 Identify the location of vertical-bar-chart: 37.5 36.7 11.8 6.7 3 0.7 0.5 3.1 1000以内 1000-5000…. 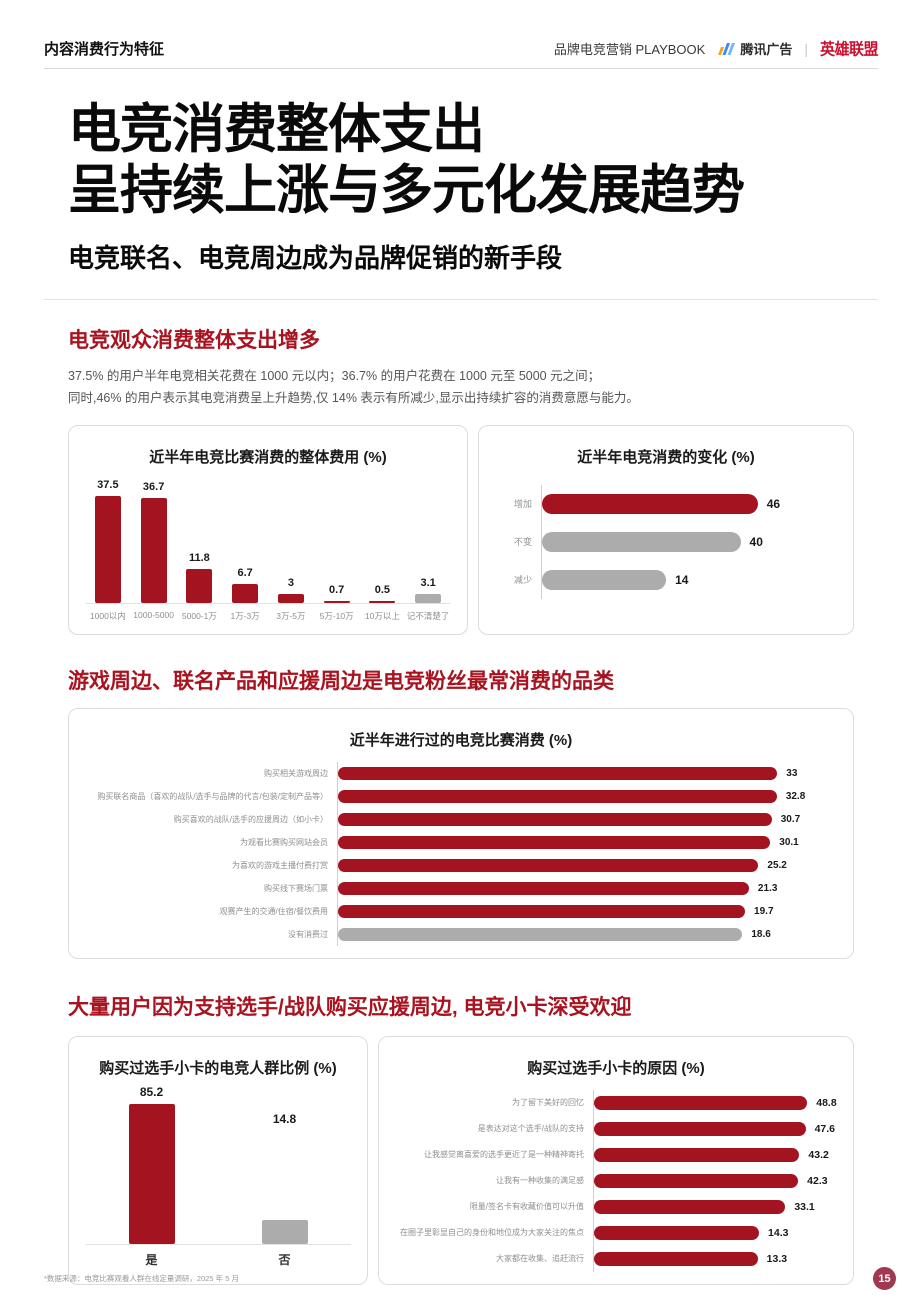
(268, 547).